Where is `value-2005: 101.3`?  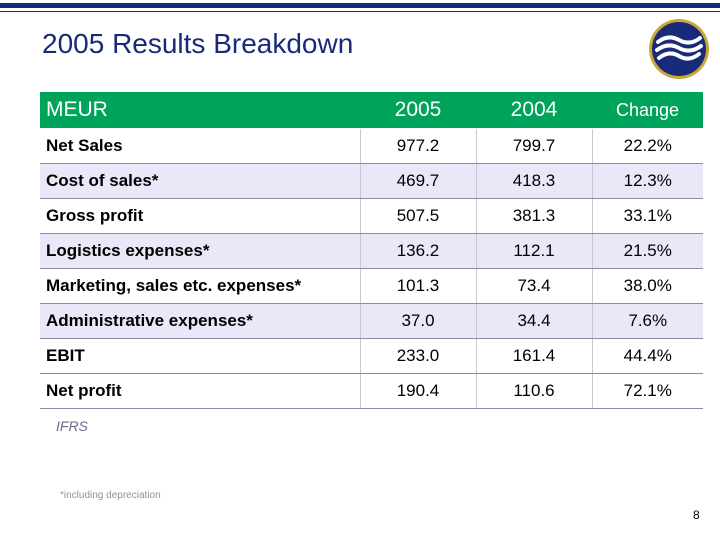 value-2005: 101.3 is located at coordinates (418, 286).